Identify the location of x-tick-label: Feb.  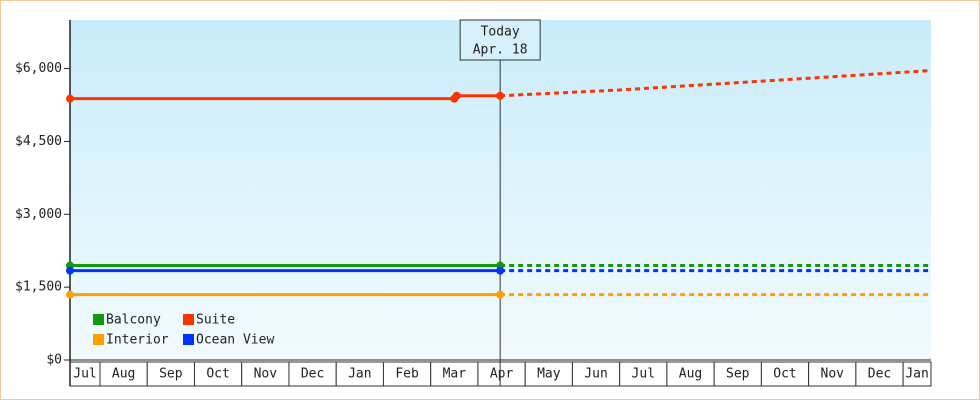
(407, 374).